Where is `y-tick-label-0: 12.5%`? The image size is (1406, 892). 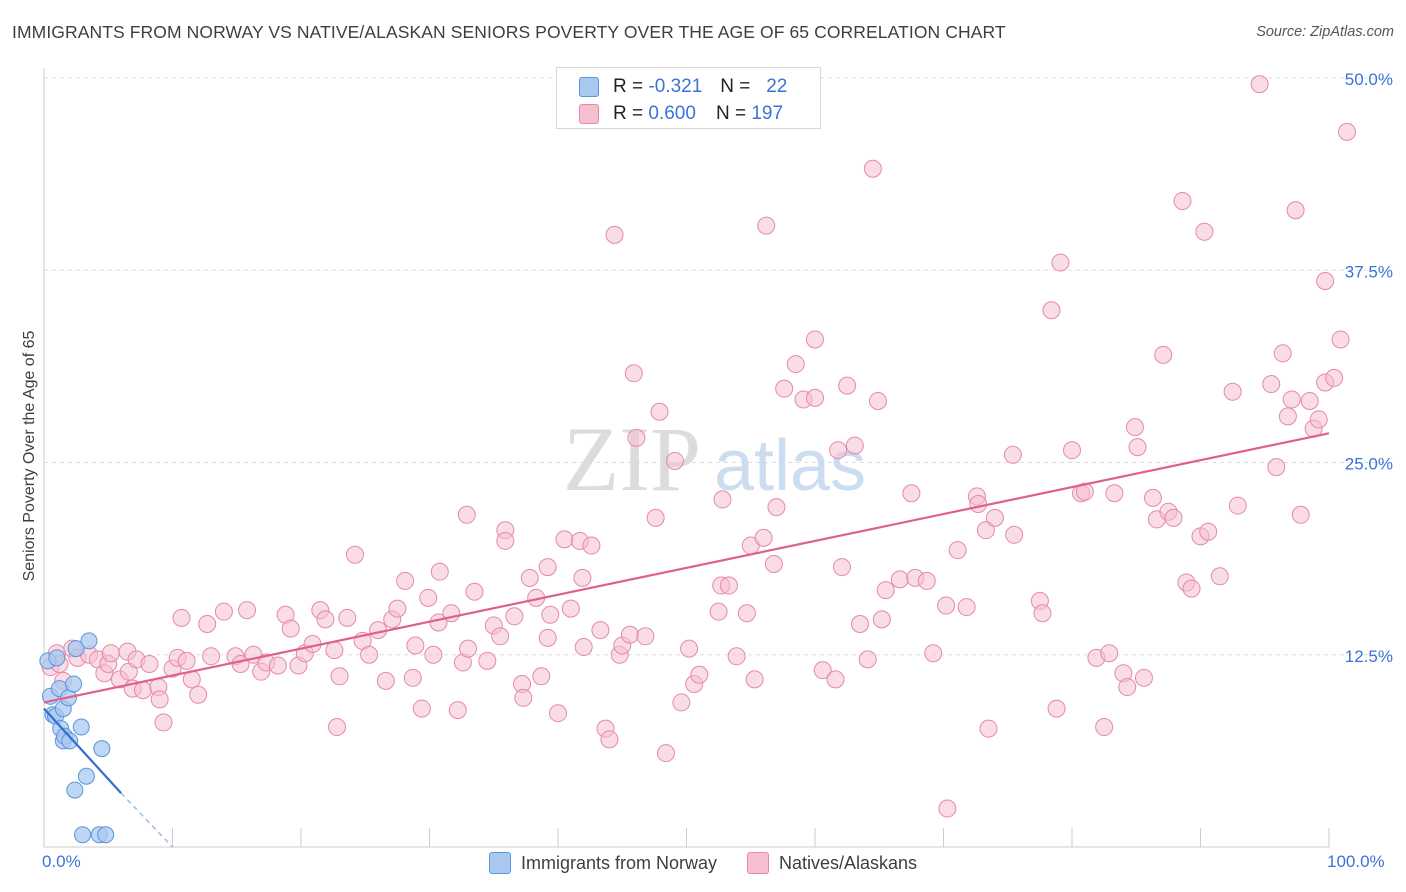
y-tick-label-0: 12.5% is located at coordinates (1369, 656).